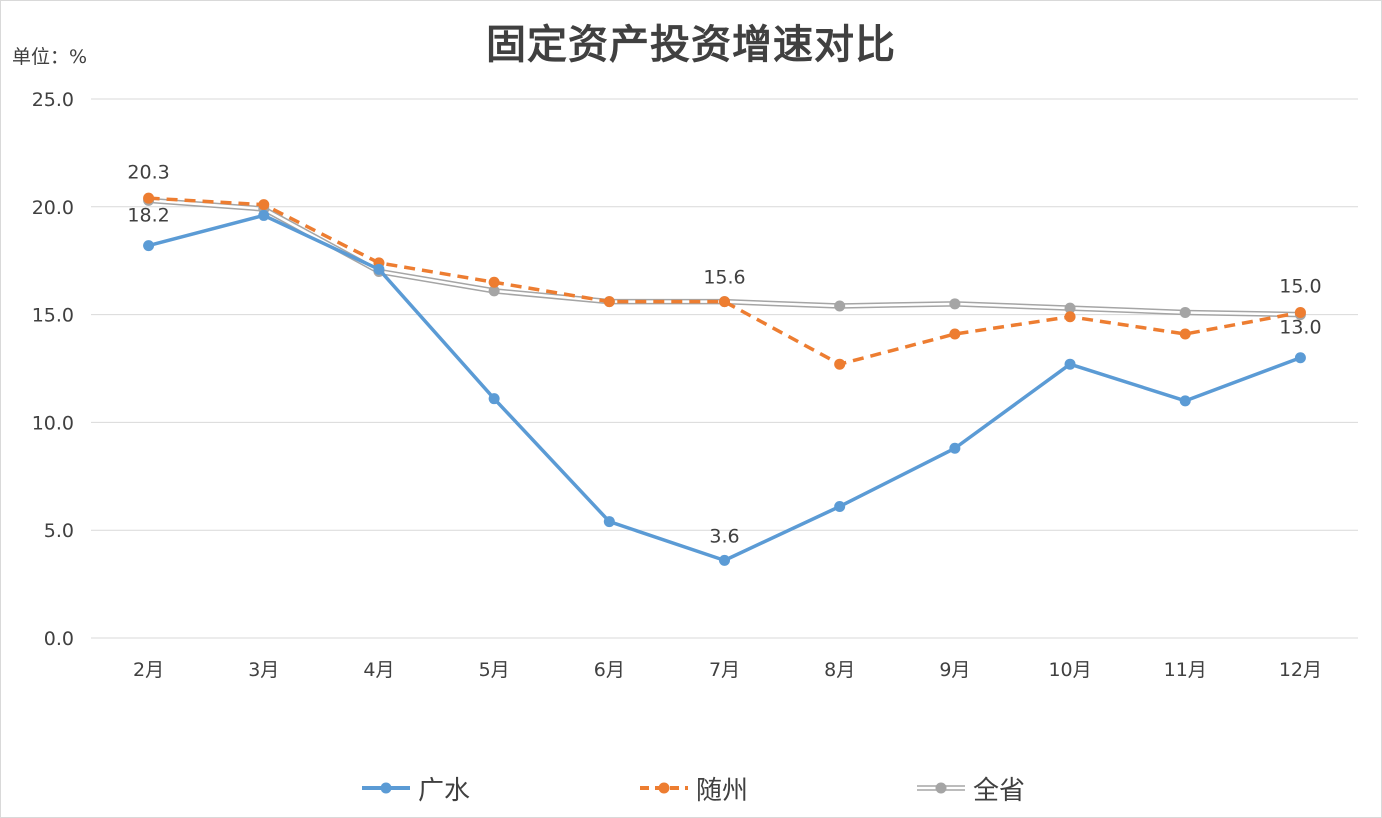 Image resolution: width=1382 pixels, height=818 pixels. Describe the element at coordinates (691, 44) in the screenshot. I see `chart-title: 固定资产投资增速对比` at that location.